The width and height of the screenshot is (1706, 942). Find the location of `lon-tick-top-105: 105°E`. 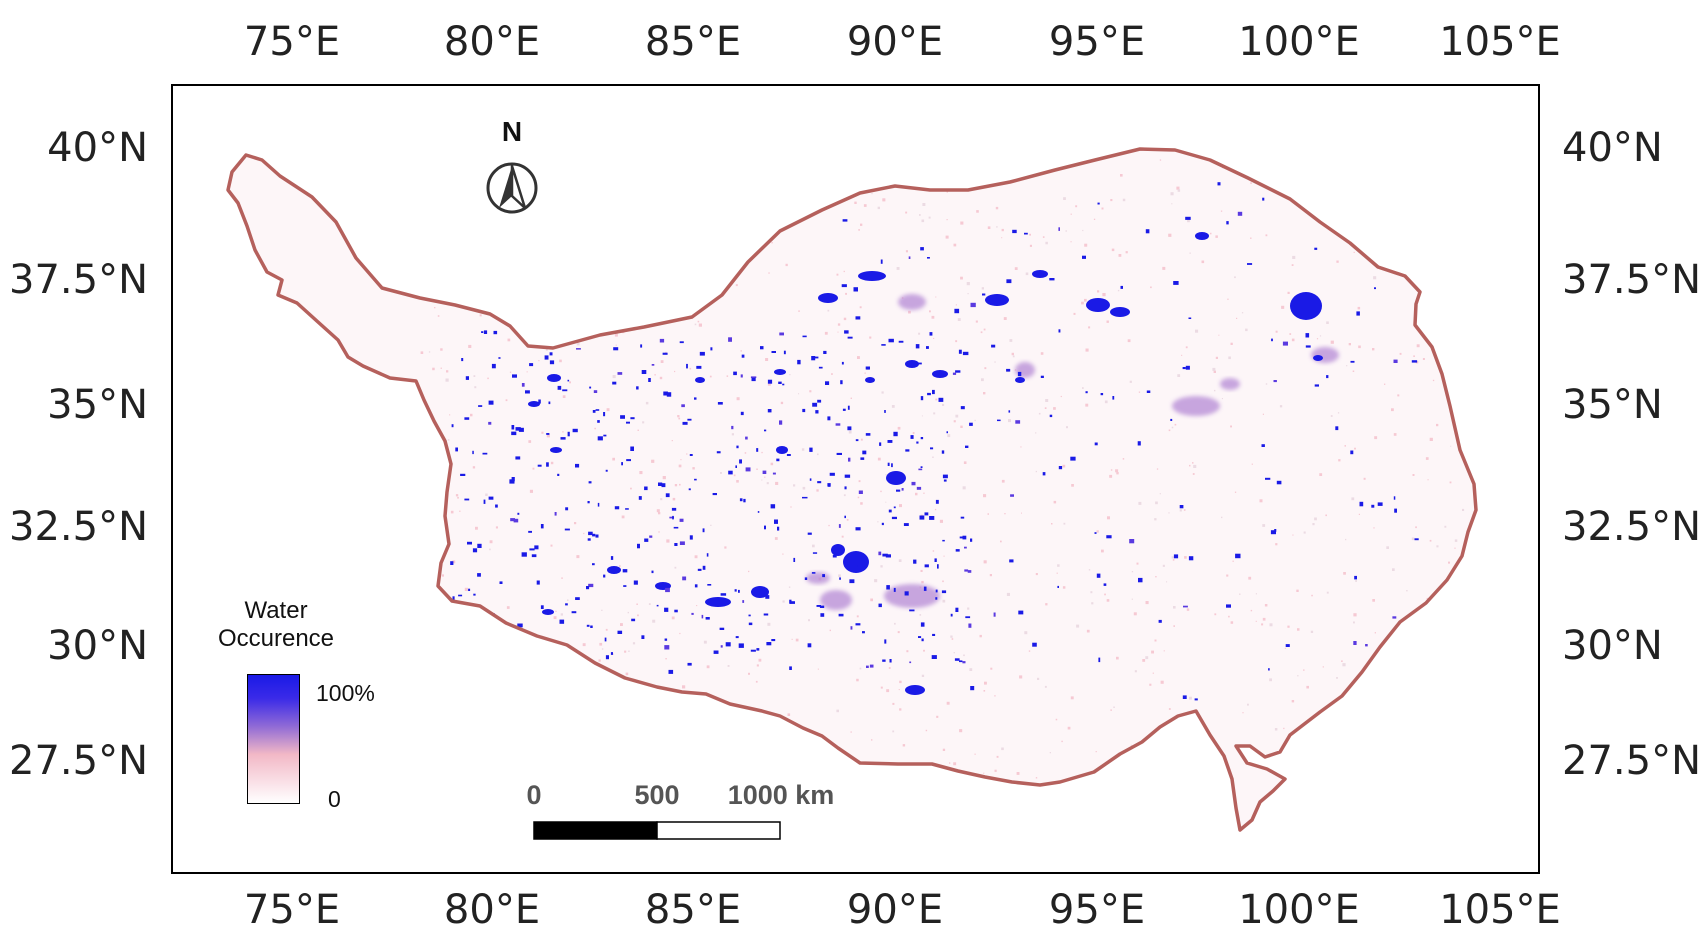

lon-tick-top-105: 105°E is located at coordinates (1500, 42).